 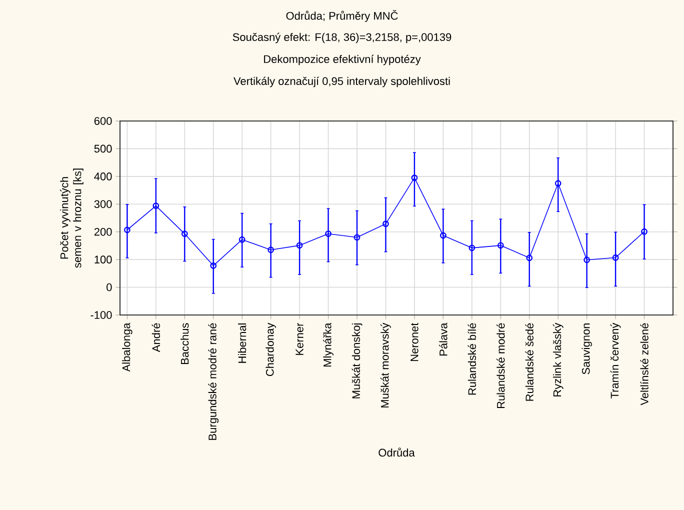 What do you see at coordinates (109, 287) in the screenshot?
I see `y-tick-label: 0` at bounding box center [109, 287].